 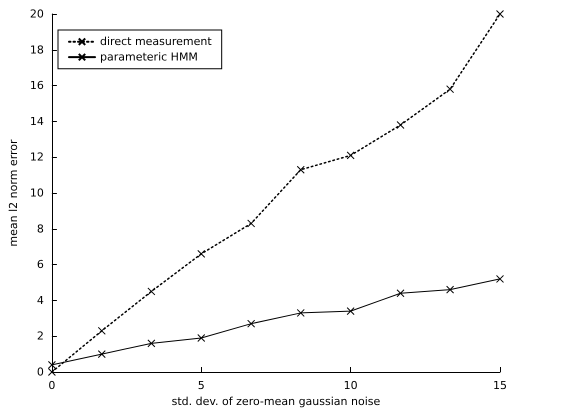 What do you see at coordinates (40, 229) in the screenshot?
I see `y-tick-label: 8` at bounding box center [40, 229].